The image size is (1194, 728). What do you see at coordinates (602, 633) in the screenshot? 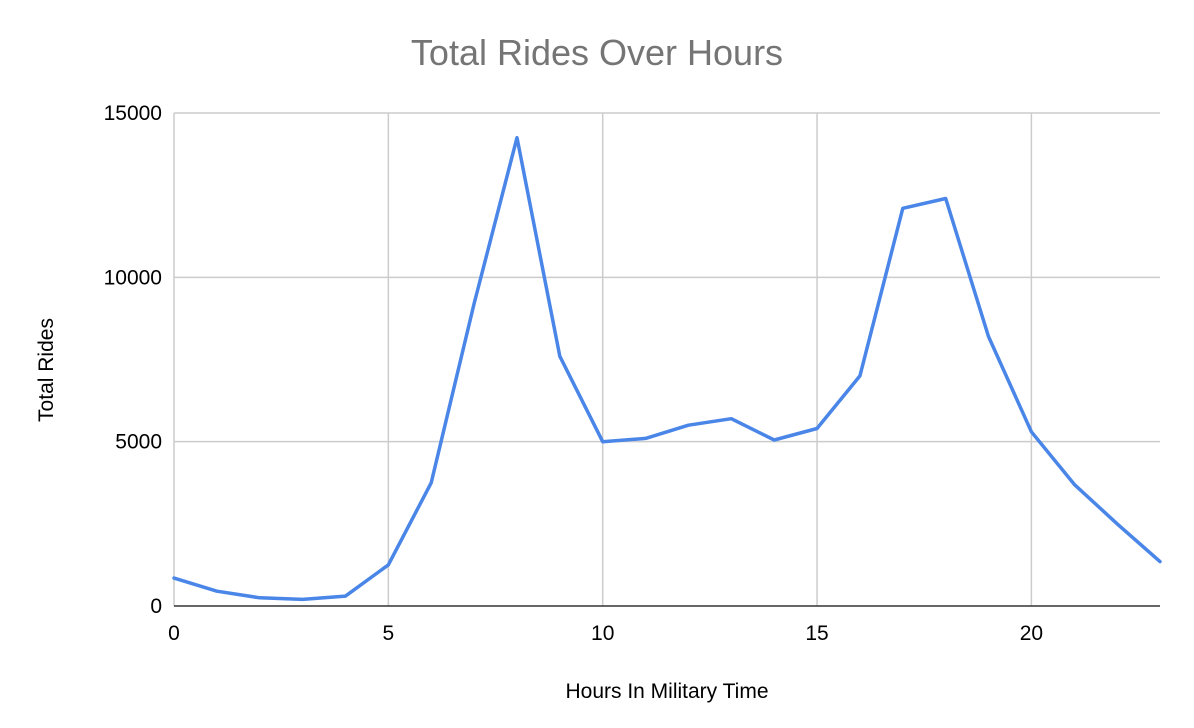
I see `x-tick-label: 10` at bounding box center [602, 633].